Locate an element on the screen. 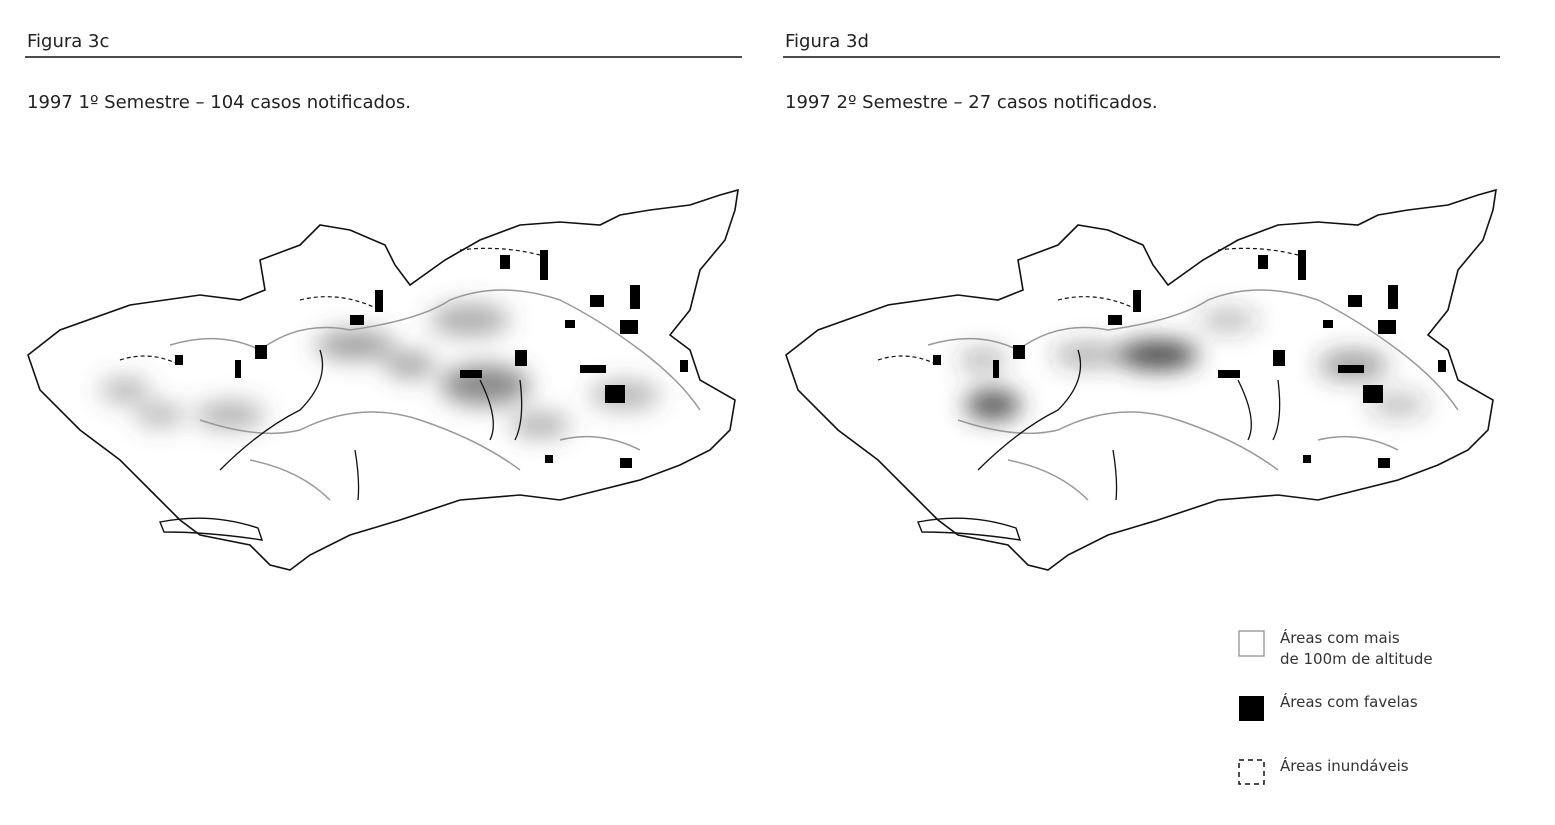 This screenshot has height=825, width=1555. legend-swatch-flood is located at coordinates (1251, 772).